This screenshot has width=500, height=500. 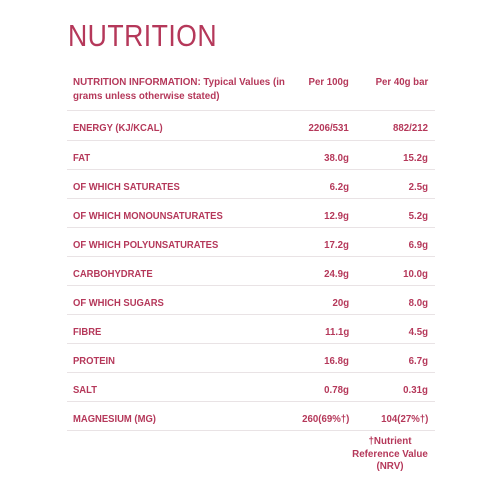 I want to click on page-title: NUTRITION, so click(x=143, y=35).